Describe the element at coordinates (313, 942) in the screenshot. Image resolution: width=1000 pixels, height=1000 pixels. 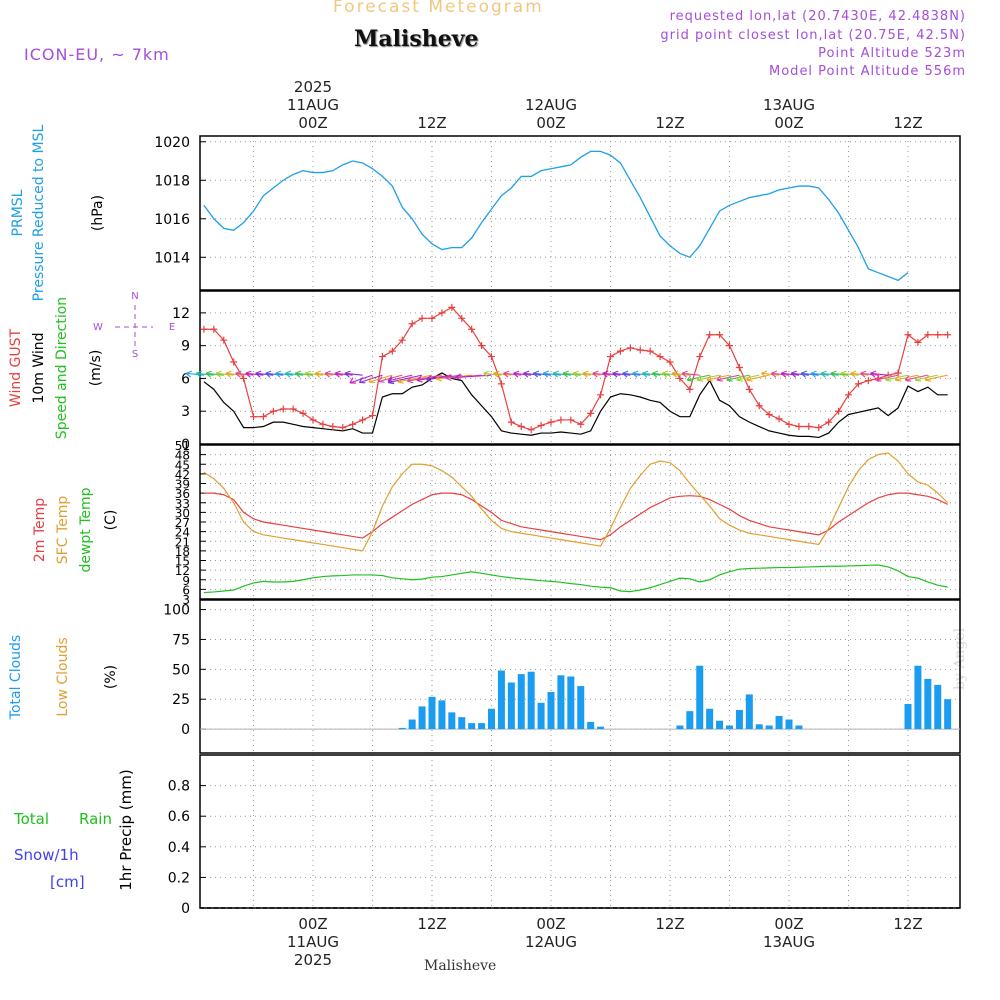
I see `bottom-time-label: 11AUG` at that location.